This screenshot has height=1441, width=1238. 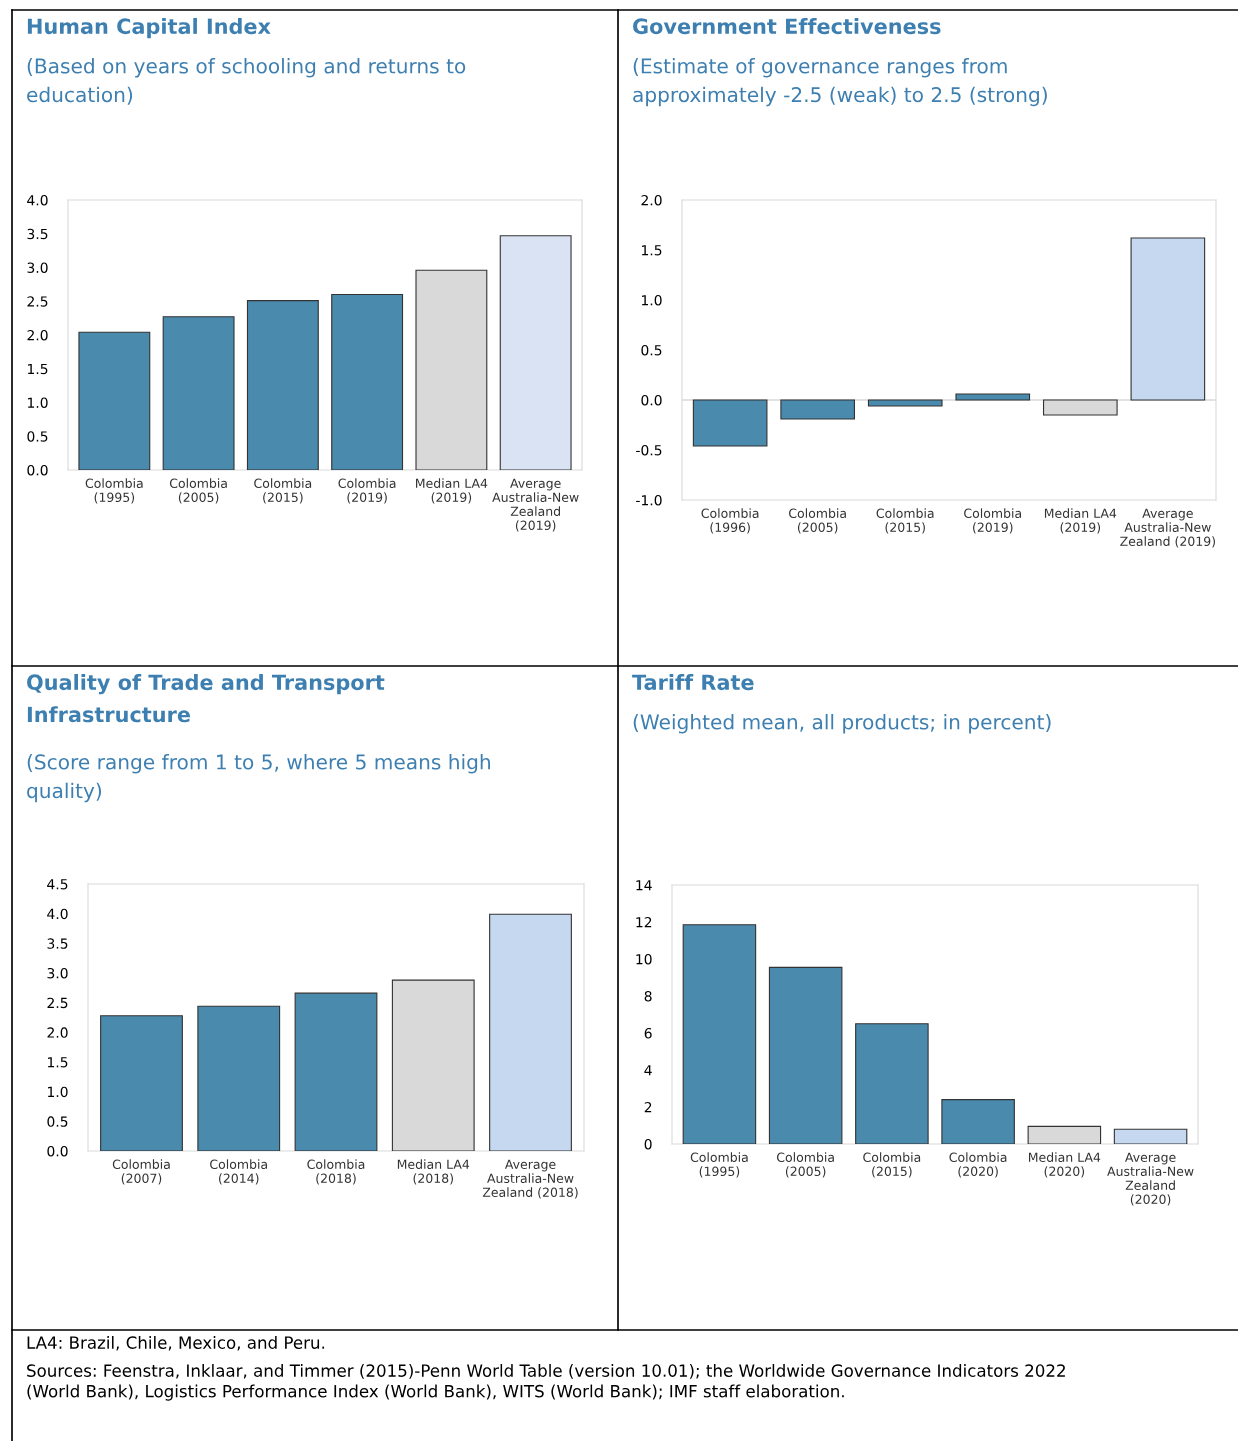 What do you see at coordinates (433, 1172) in the screenshot?
I see `x-tick-label: Median LA4 (2018)` at bounding box center [433, 1172].